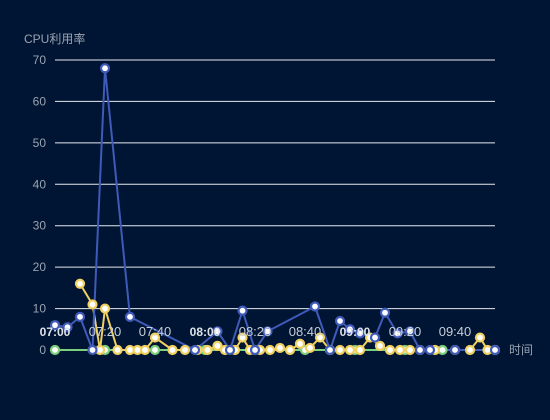 This screenshot has width=550, height=420. What do you see at coordinates (55, 332) in the screenshot?
I see `x-tick-label: 07:00` at bounding box center [55, 332].